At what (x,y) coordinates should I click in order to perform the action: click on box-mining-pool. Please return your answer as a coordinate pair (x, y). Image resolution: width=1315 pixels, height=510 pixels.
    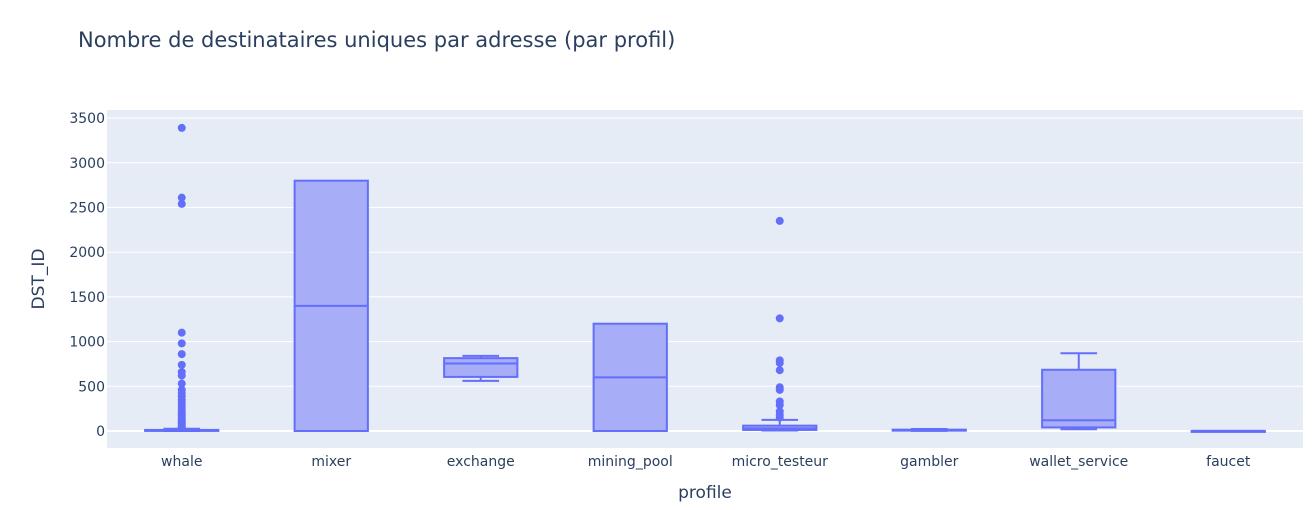
    Looking at the image, I should click on (630, 377).